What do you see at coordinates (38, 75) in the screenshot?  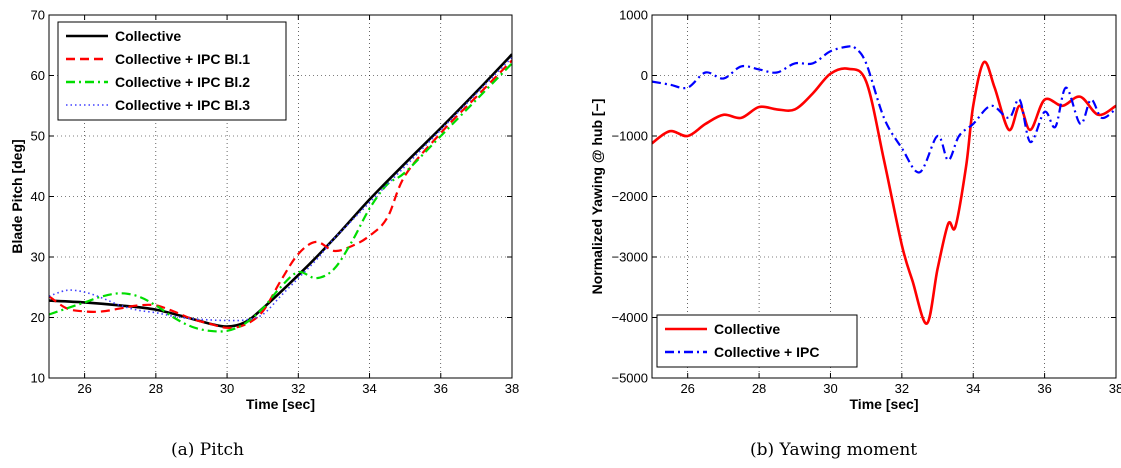 I see `y-tick-label: 60` at bounding box center [38, 75].